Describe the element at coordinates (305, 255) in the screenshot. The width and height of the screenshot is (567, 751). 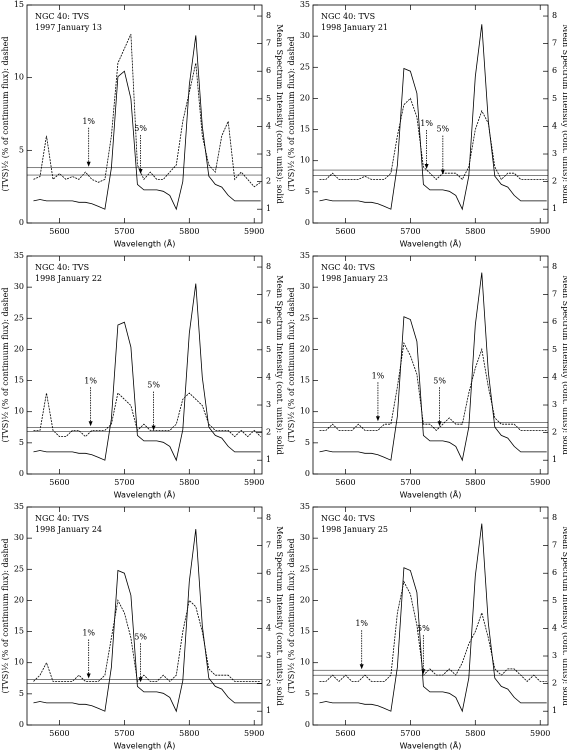
I see `y-tick-label: 35` at that location.